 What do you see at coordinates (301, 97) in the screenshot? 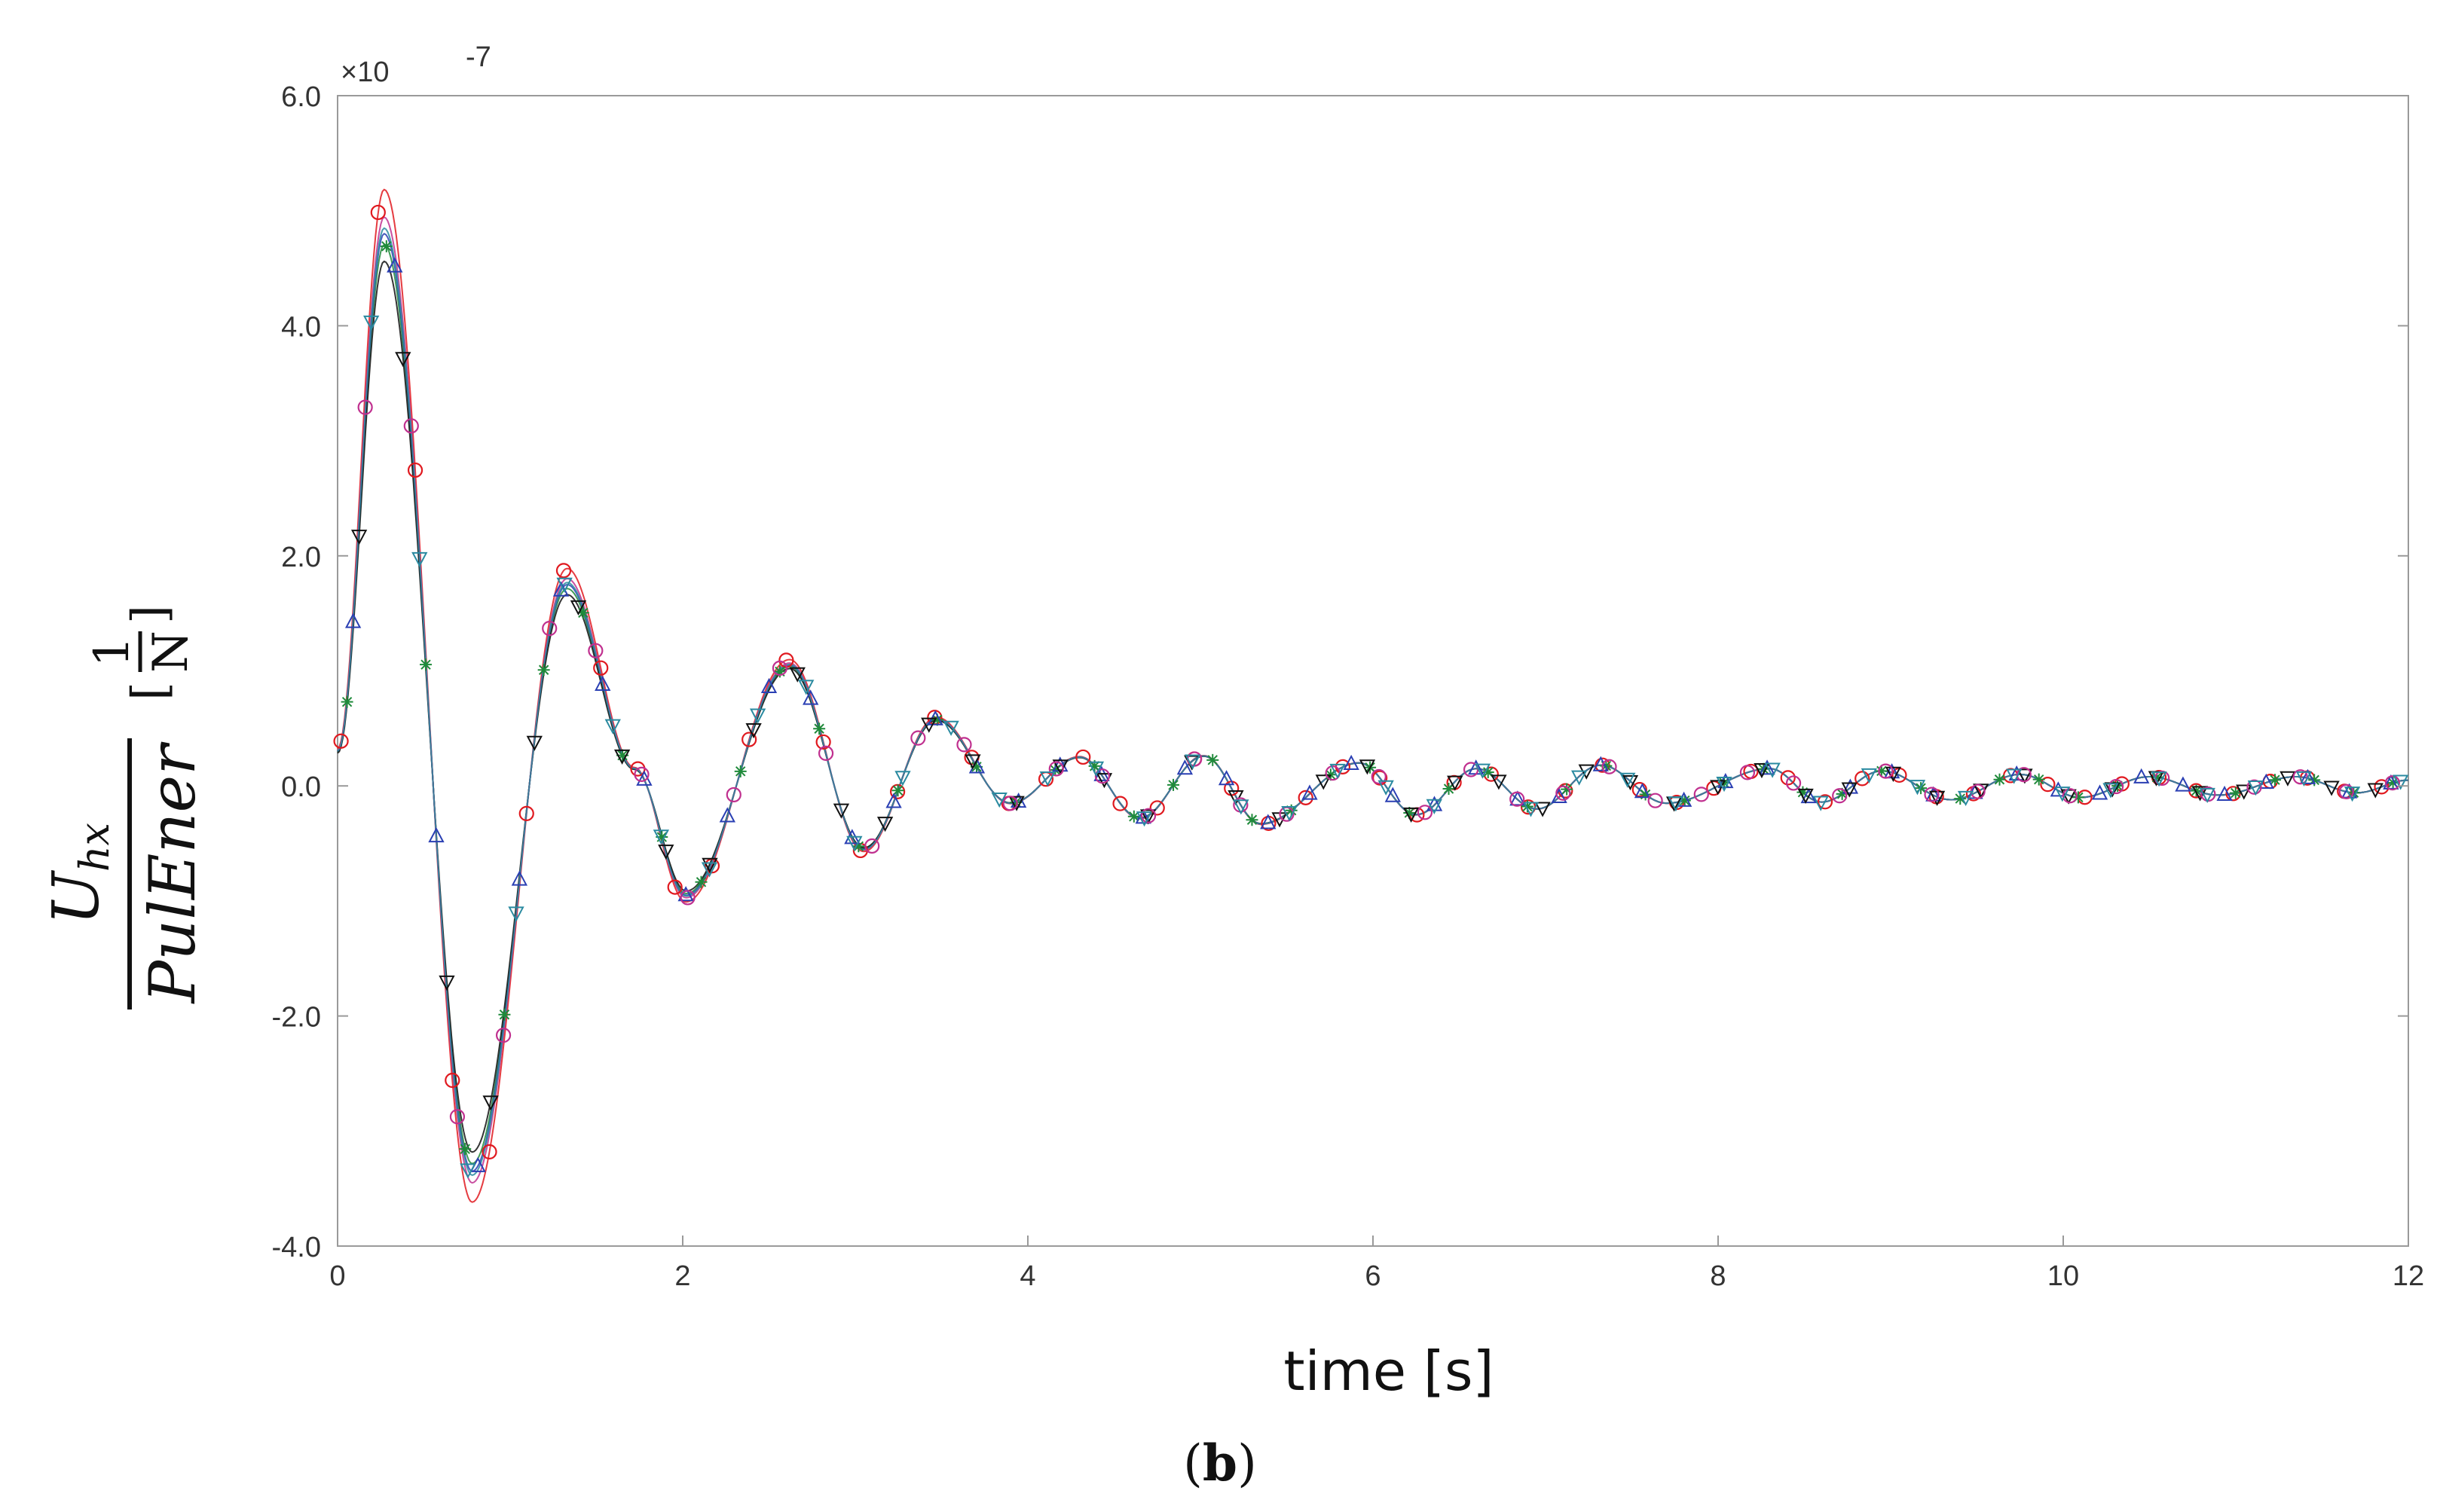
I see `y-tick-label: 6.0` at bounding box center [301, 97].